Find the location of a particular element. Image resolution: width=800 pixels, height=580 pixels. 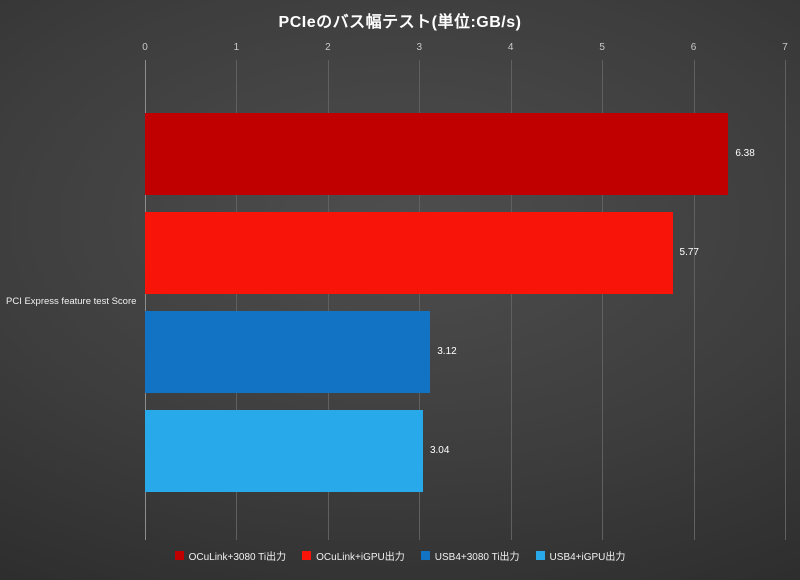

legend-item: OCuLink+iGPU出力 is located at coordinates (353, 555).